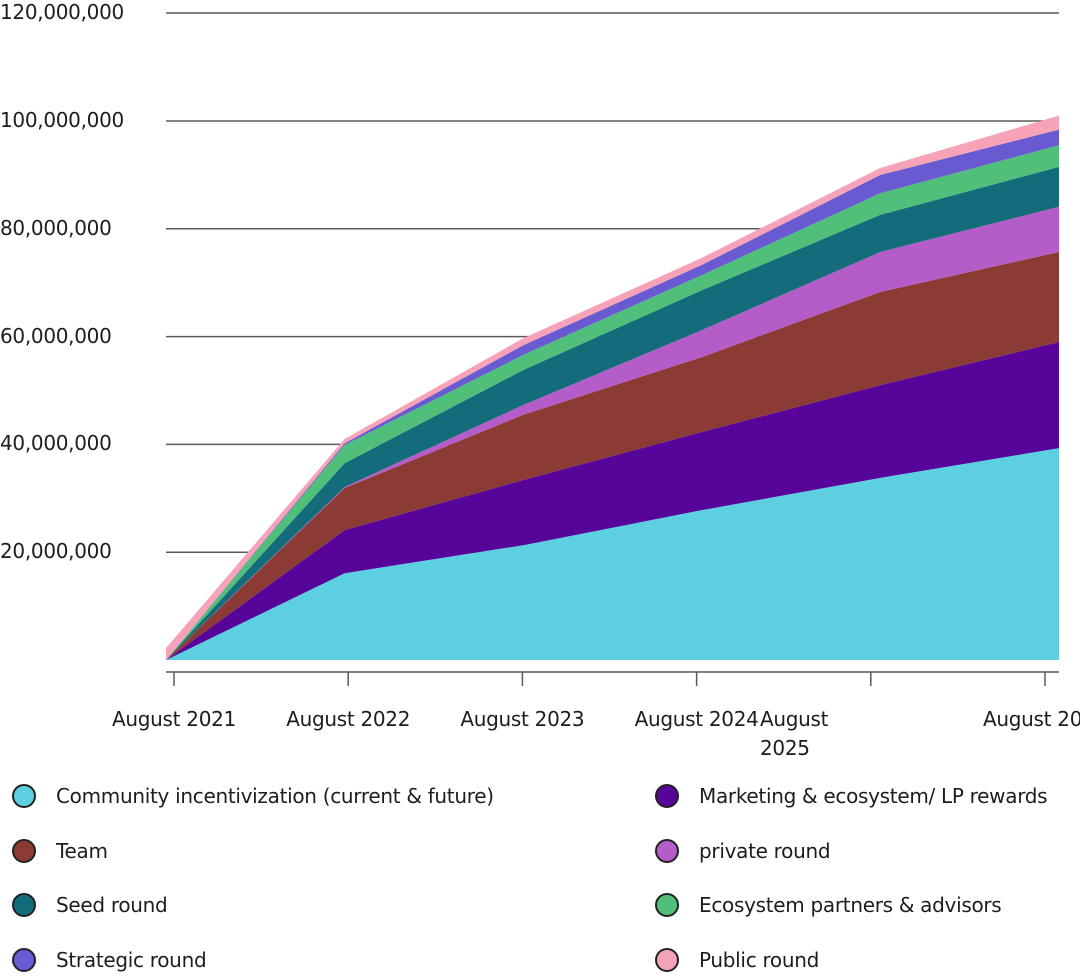 The height and width of the screenshot is (976, 1080). I want to click on legend-item: Public round, so click(737, 959).